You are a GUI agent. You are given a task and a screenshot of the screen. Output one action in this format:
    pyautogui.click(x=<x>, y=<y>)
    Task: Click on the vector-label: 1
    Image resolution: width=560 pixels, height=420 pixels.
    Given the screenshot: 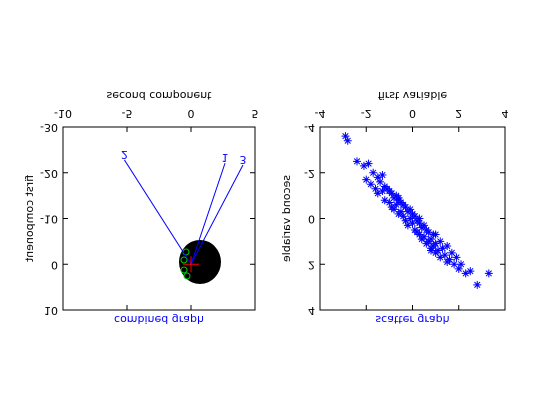 What is the action you would take?
    pyautogui.click(x=225, y=157)
    